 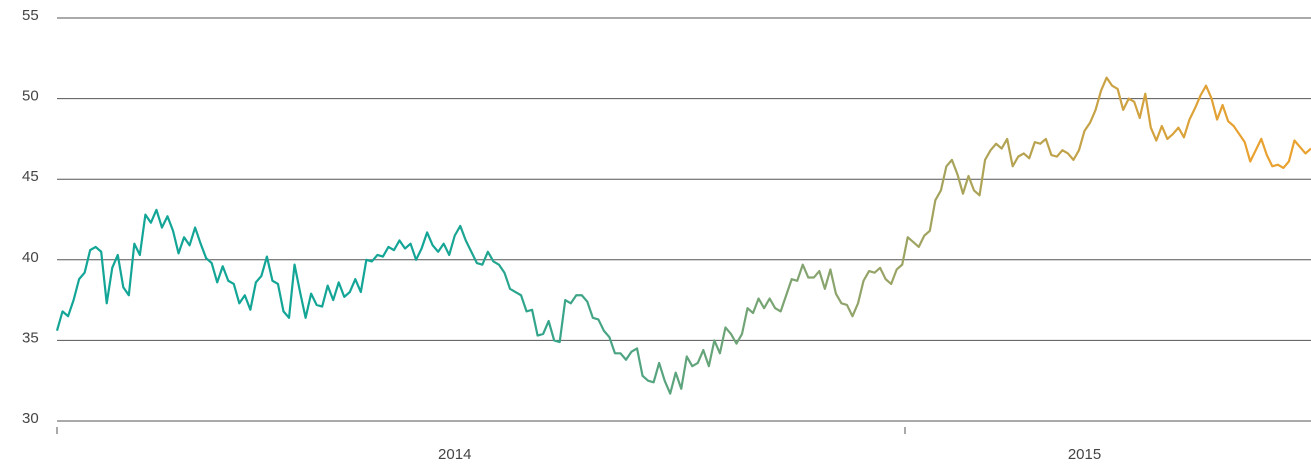 What do you see at coordinates (30, 176) in the screenshot?
I see `y-tick-label: 45` at bounding box center [30, 176].